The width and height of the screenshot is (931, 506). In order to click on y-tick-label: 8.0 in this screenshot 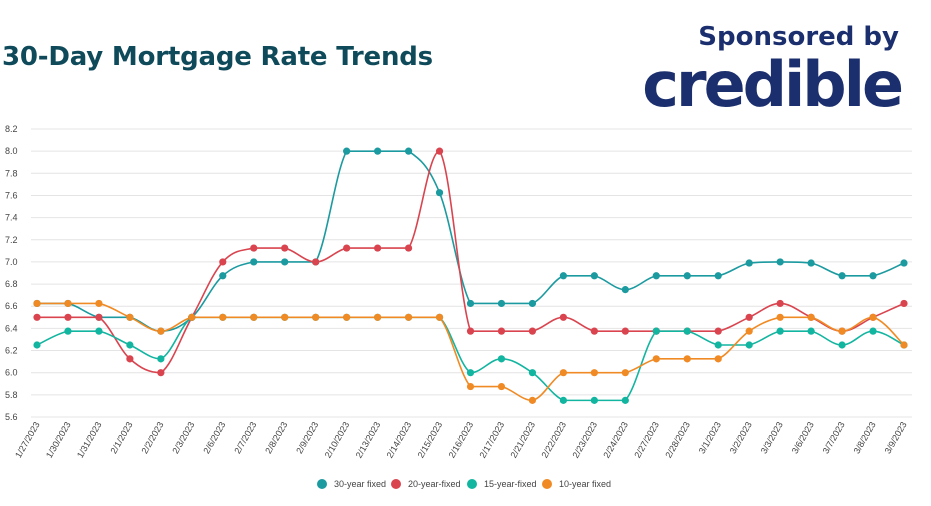, I will do `click(11, 151)`.